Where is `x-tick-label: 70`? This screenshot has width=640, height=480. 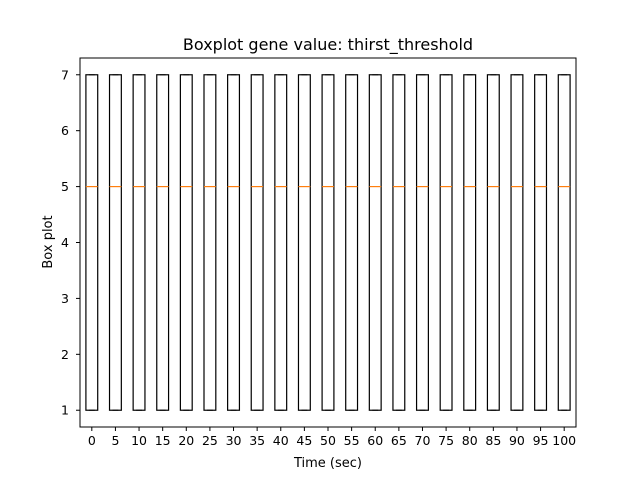 x-tick-label: 70 is located at coordinates (423, 440).